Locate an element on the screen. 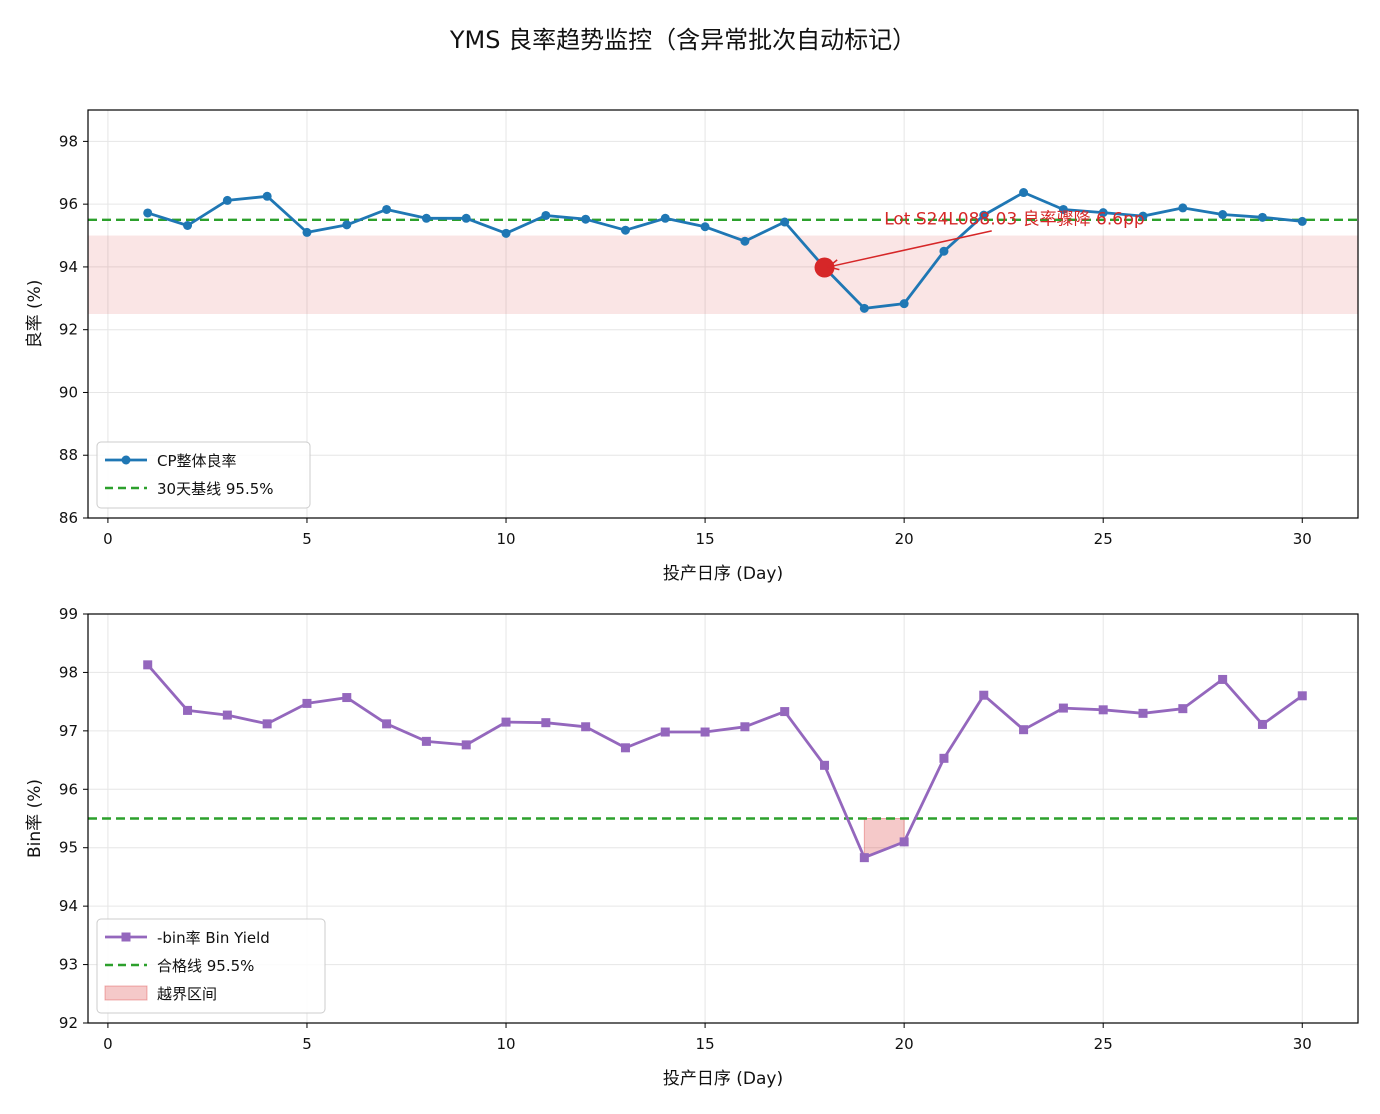  y-tick-label: 99 is located at coordinates (68, 614).